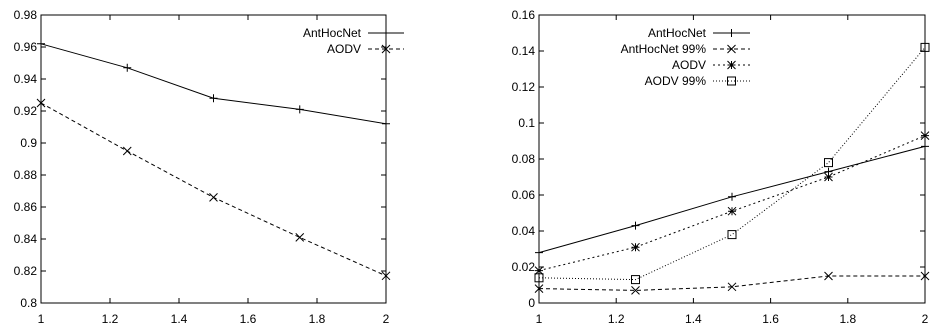  What do you see at coordinates (26, 15) in the screenshot?
I see `y-tick-label: 0.98` at bounding box center [26, 15].